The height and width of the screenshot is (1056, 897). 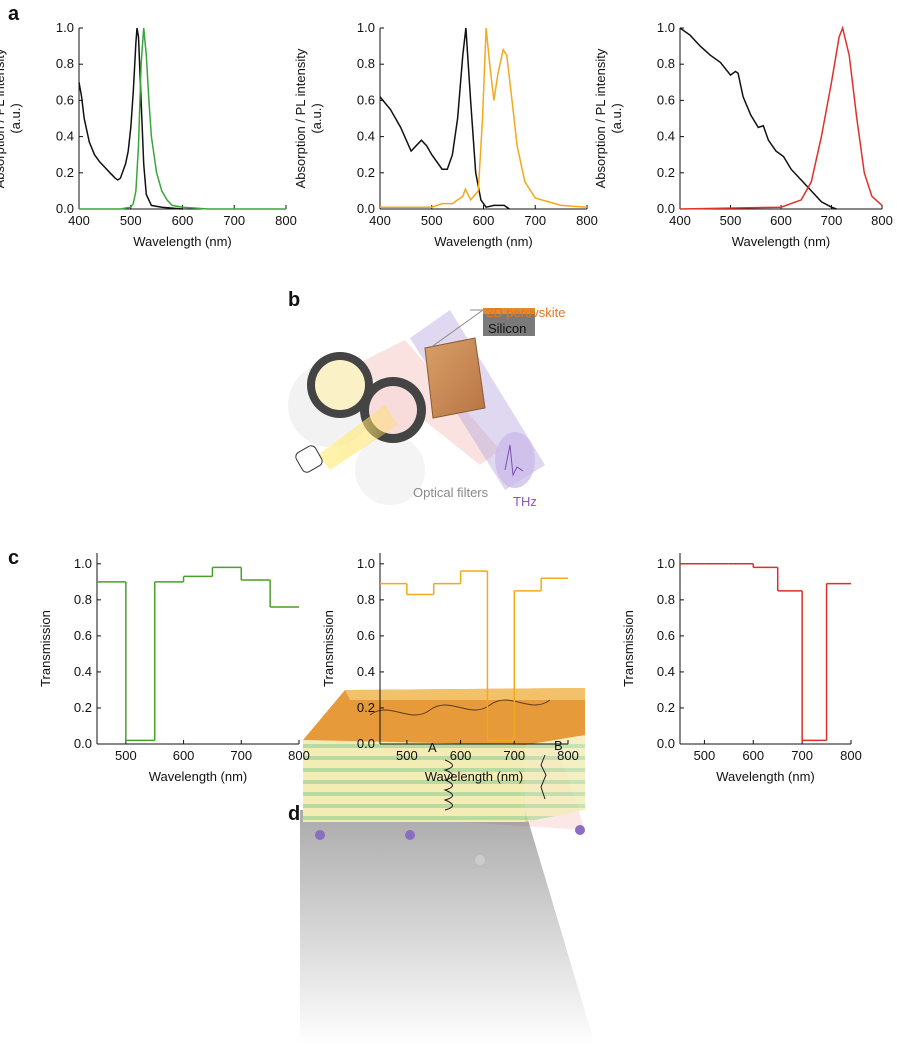 I want to click on filters-label: Optical filters, so click(x=451, y=492).